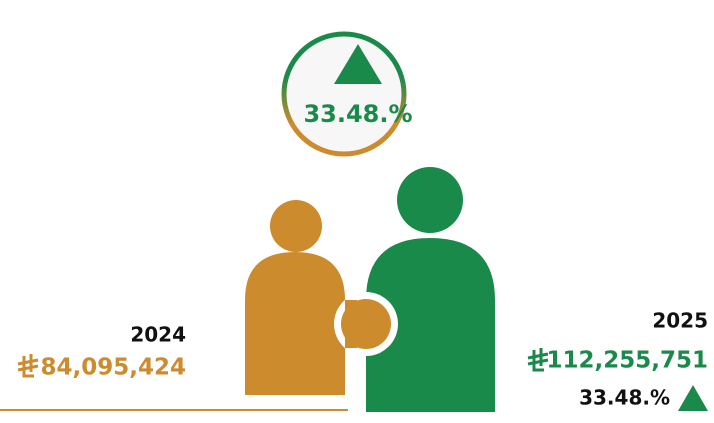 The image size is (714, 423). Describe the element at coordinates (357, 114) in the screenshot. I see `badge-percent: 33.48.%` at that location.